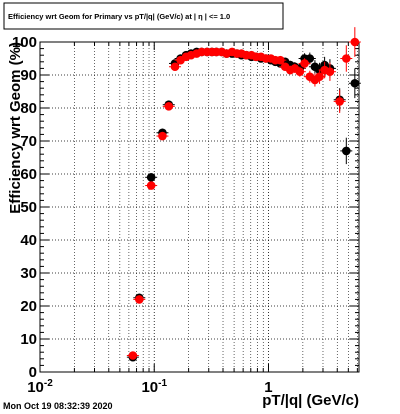  I want to click on y-tick-label: 80, so click(28, 108).